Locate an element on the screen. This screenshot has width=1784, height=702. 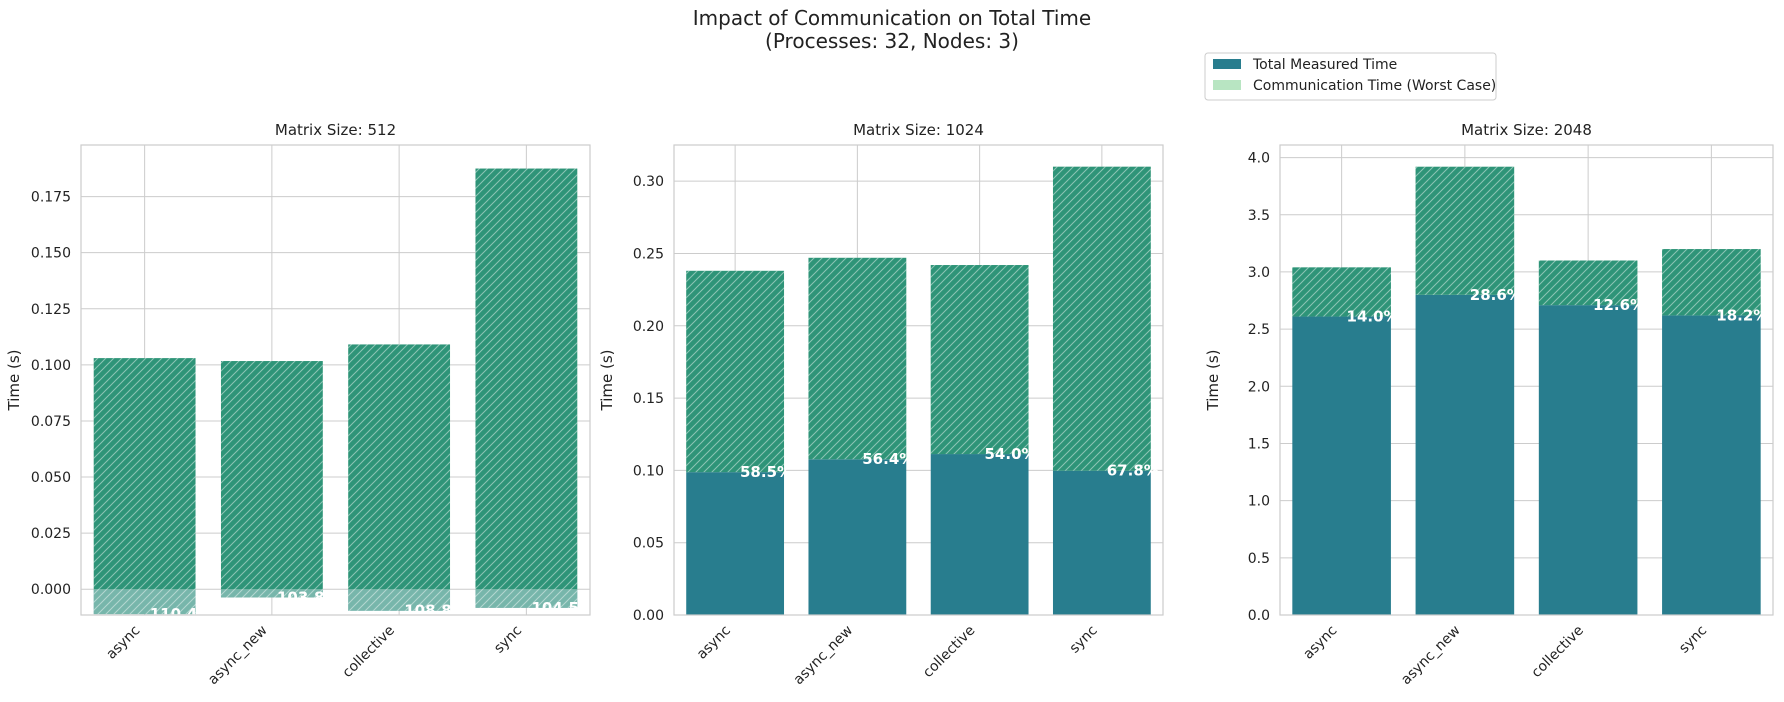
y-tick-label: 0.0 is located at coordinates (1259, 616).